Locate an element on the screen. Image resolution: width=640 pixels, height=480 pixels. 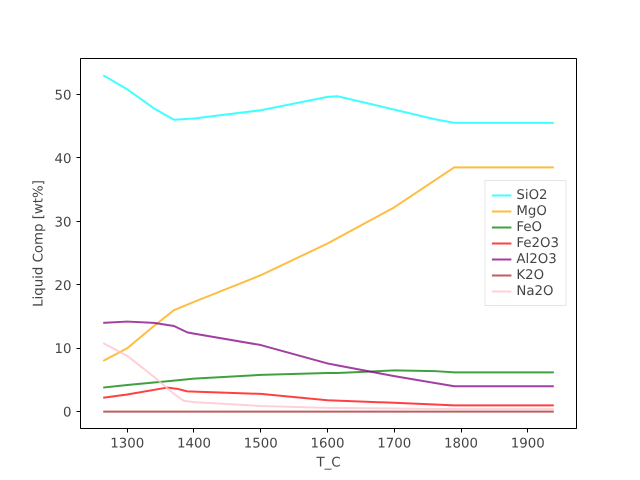
legend-label: K2O is located at coordinates (530, 275).